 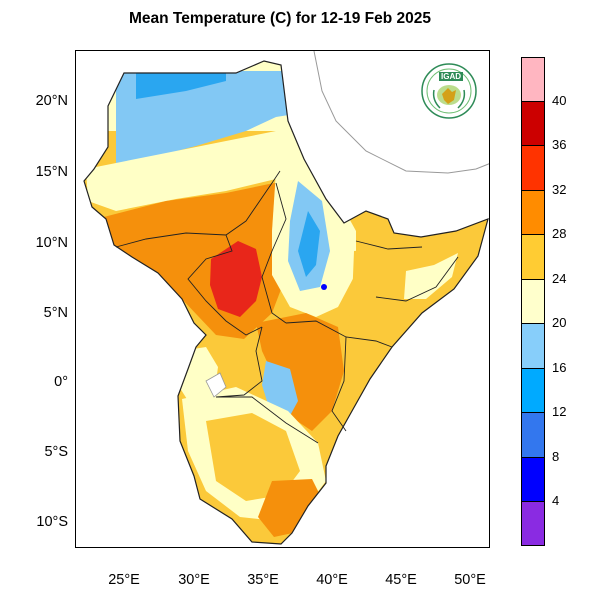 What do you see at coordinates (559, 144) in the screenshot?
I see `legend-label-36: 36` at bounding box center [559, 144].